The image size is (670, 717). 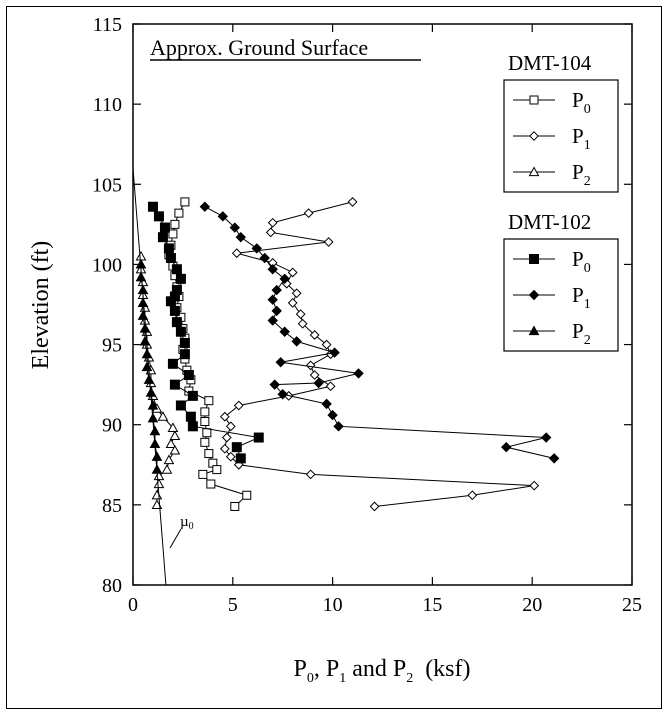 I want to click on legend-title-dmt-104: DMT-104, so click(x=550, y=63).